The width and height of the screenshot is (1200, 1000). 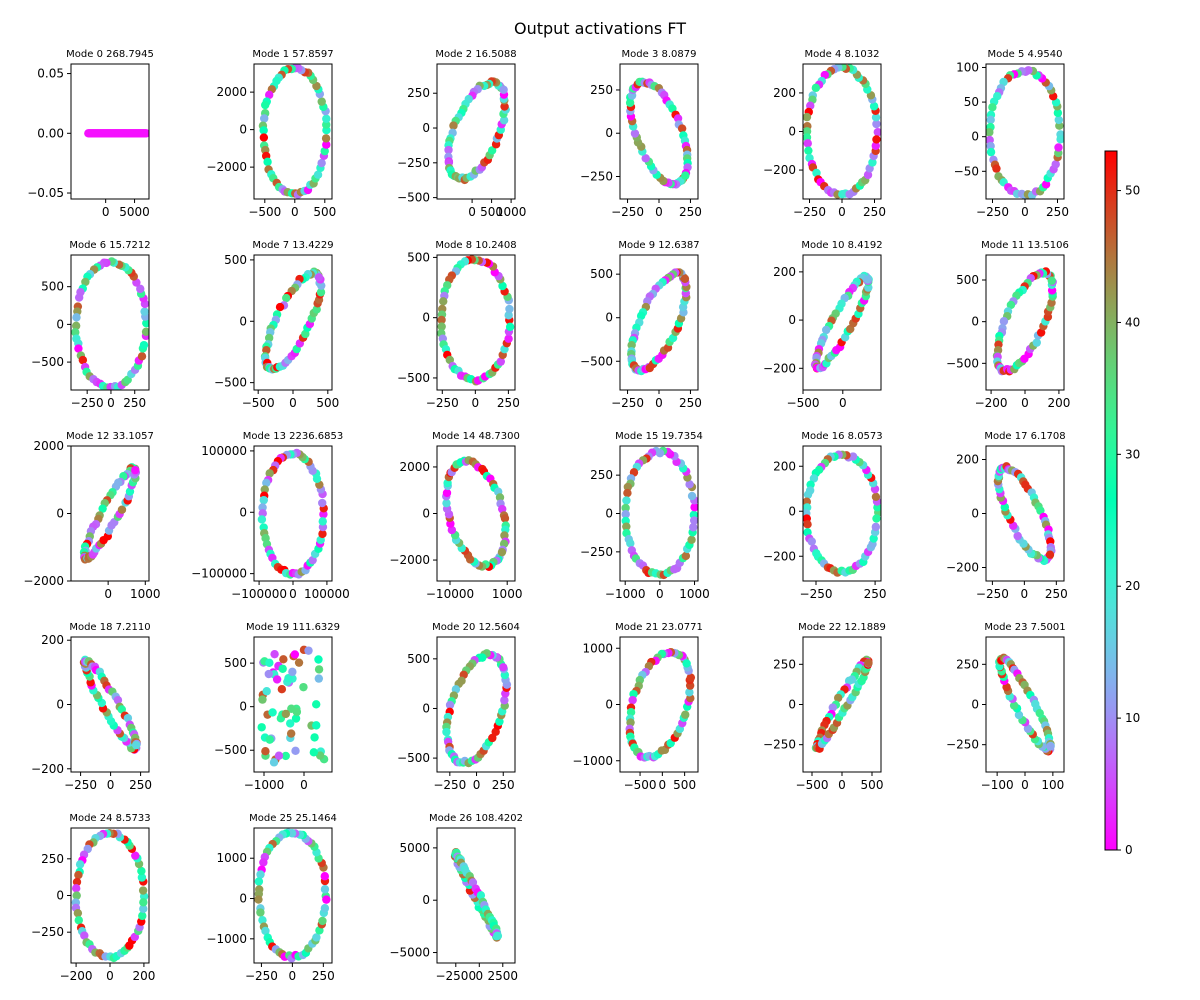 I want to click on subplot-mode-19: Mode 19 111.6329 −1000 0 −500 0 500, so click(x=277, y=707).